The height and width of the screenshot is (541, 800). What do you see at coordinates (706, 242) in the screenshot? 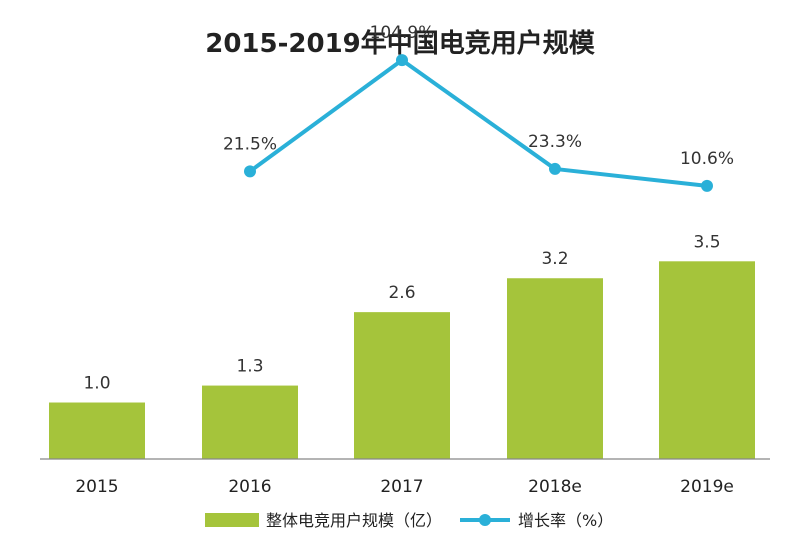
I see `bar-value-label: 3.5` at bounding box center [706, 242].